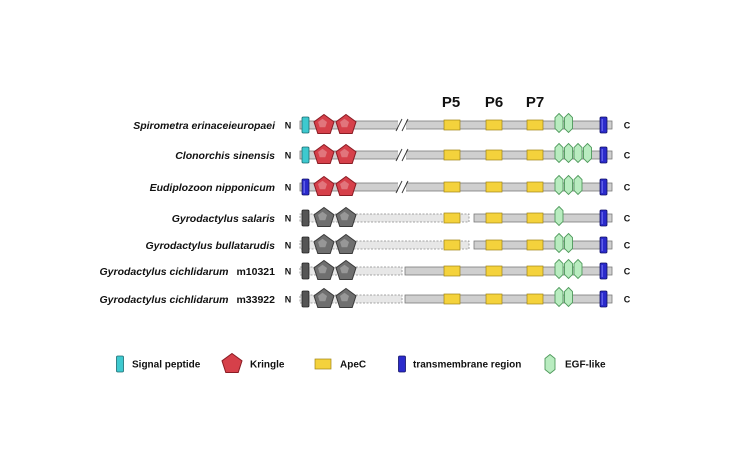  I want to click on row-1-transmembrane-shine-c, so click(602, 155).